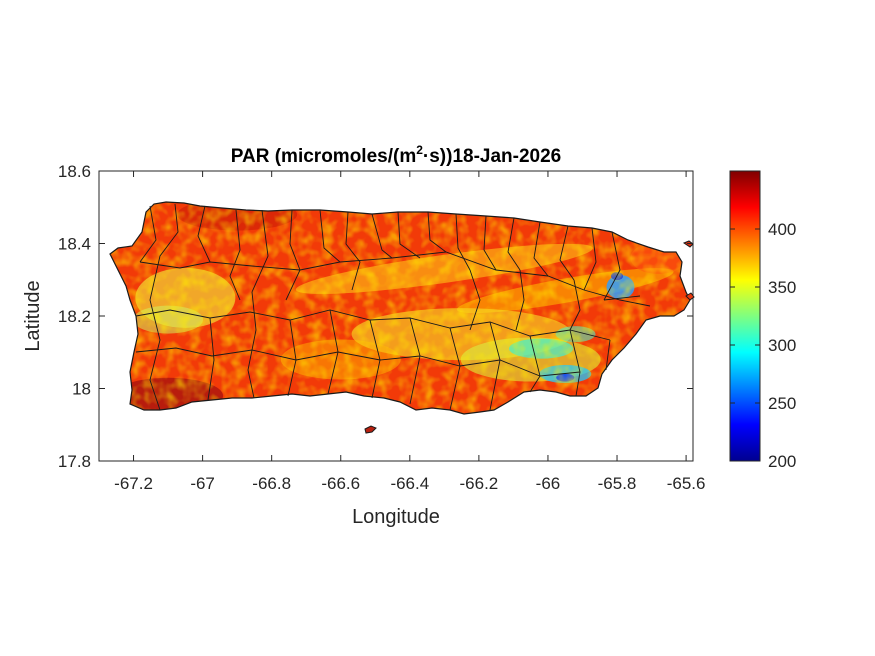 This screenshot has height=656, width=875. I want to click on x-tick-label: -65.6, so click(686, 483).